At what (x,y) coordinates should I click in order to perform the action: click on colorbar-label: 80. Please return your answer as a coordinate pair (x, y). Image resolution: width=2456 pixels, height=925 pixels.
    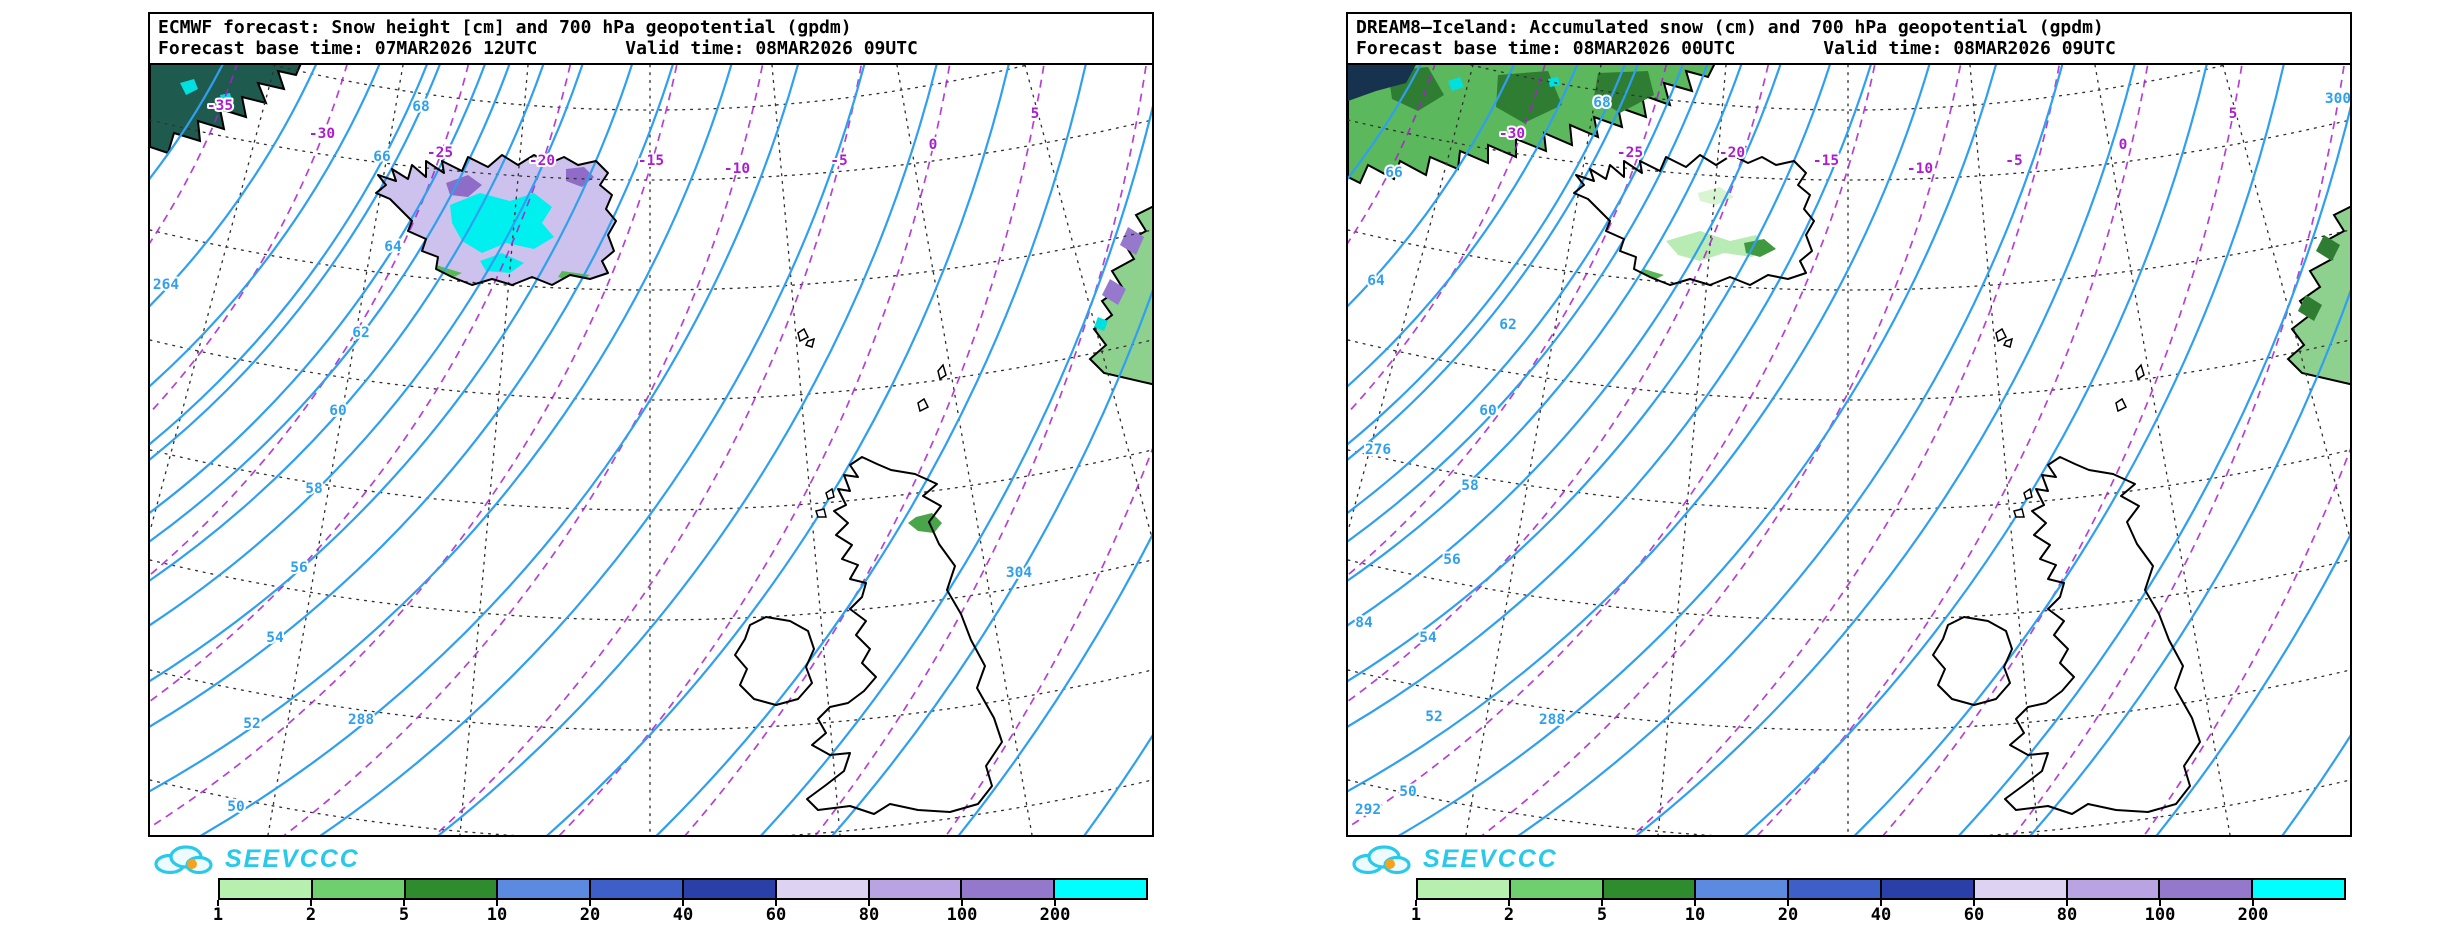
    Looking at the image, I should click on (869, 915).